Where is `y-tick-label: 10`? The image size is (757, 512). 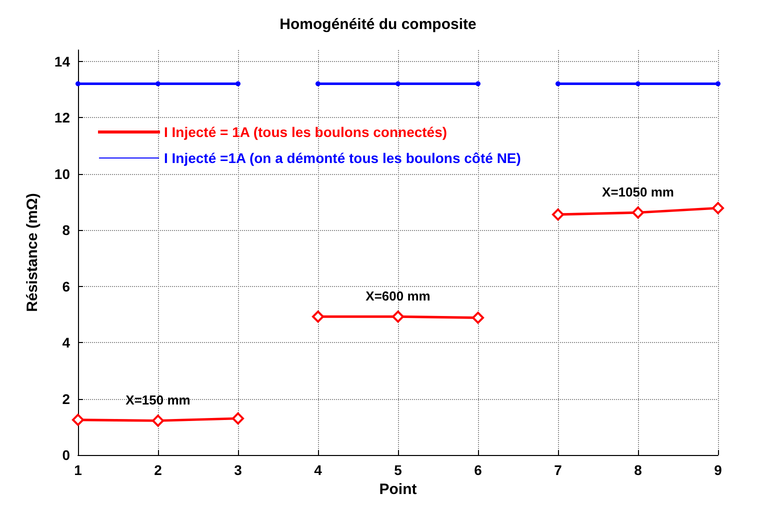 y-tick-label: 10 is located at coordinates (62, 174).